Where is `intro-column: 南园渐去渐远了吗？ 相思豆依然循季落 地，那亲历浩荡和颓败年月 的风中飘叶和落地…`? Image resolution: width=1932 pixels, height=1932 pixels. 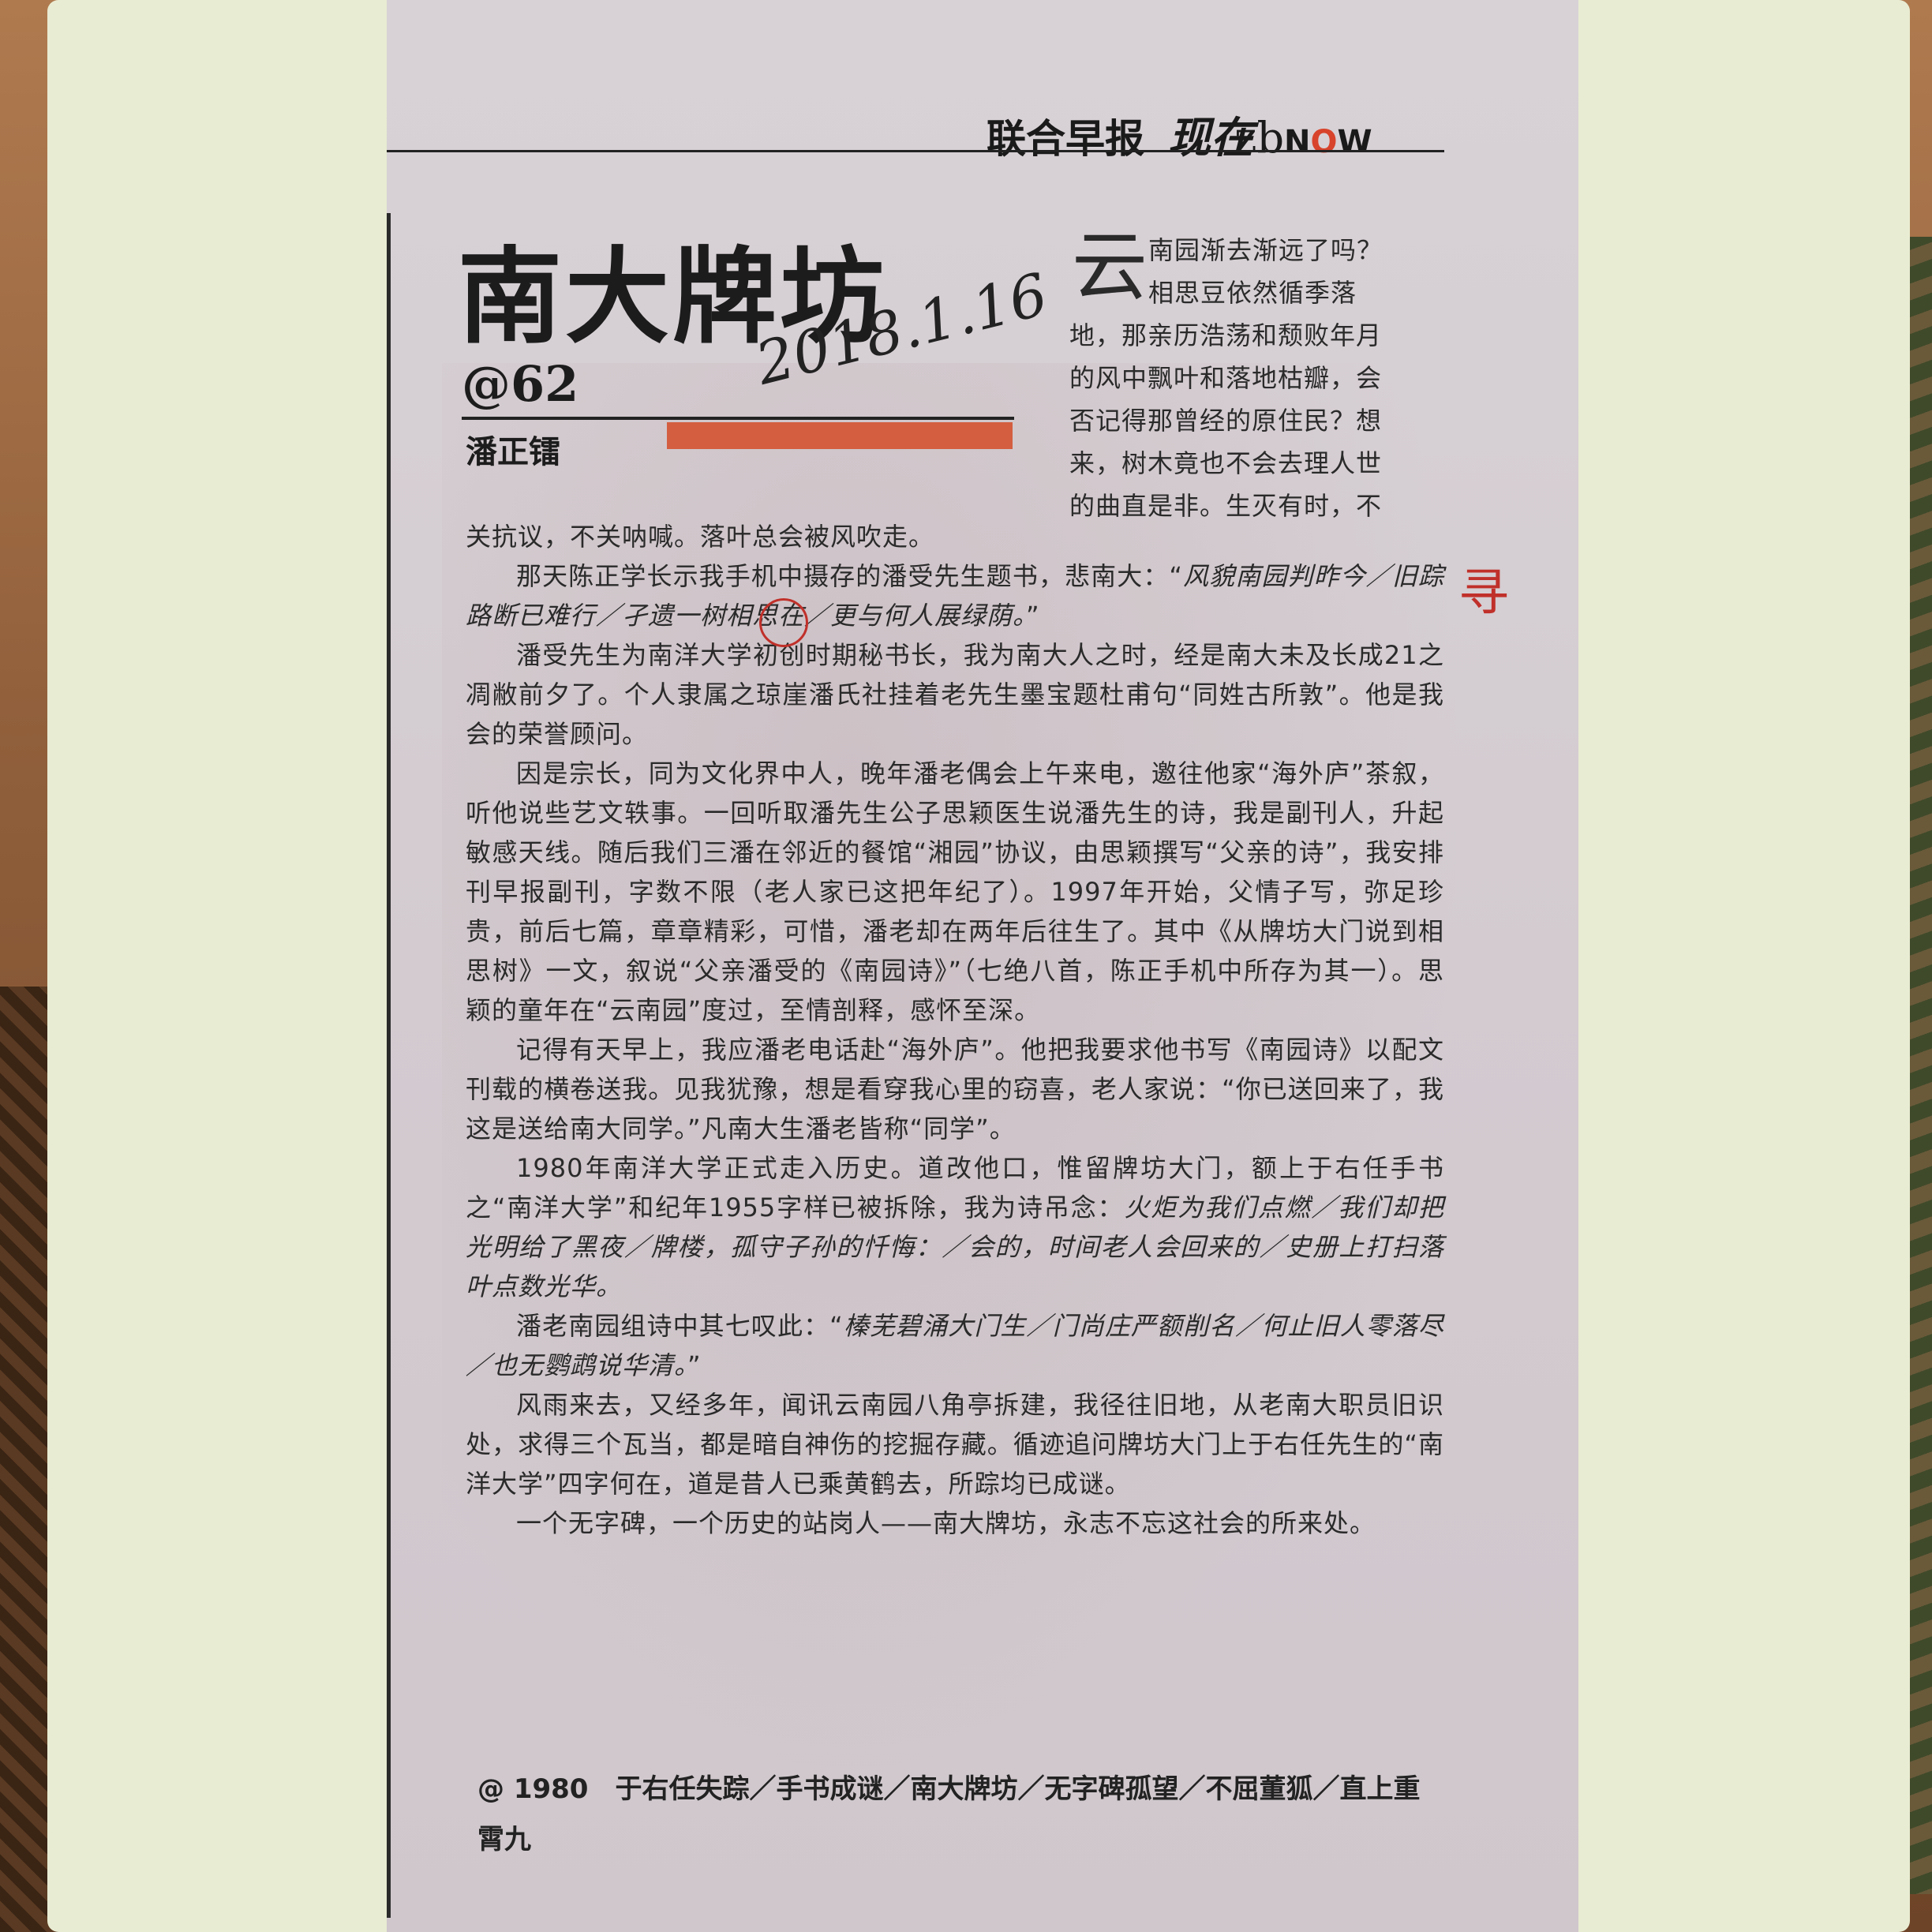 intro-column: 南园渐去渐远了吗？ 相思豆依然循季落 地，那亲历浩荡和颓败年月 的风中飘叶和落地… is located at coordinates (1254, 378).